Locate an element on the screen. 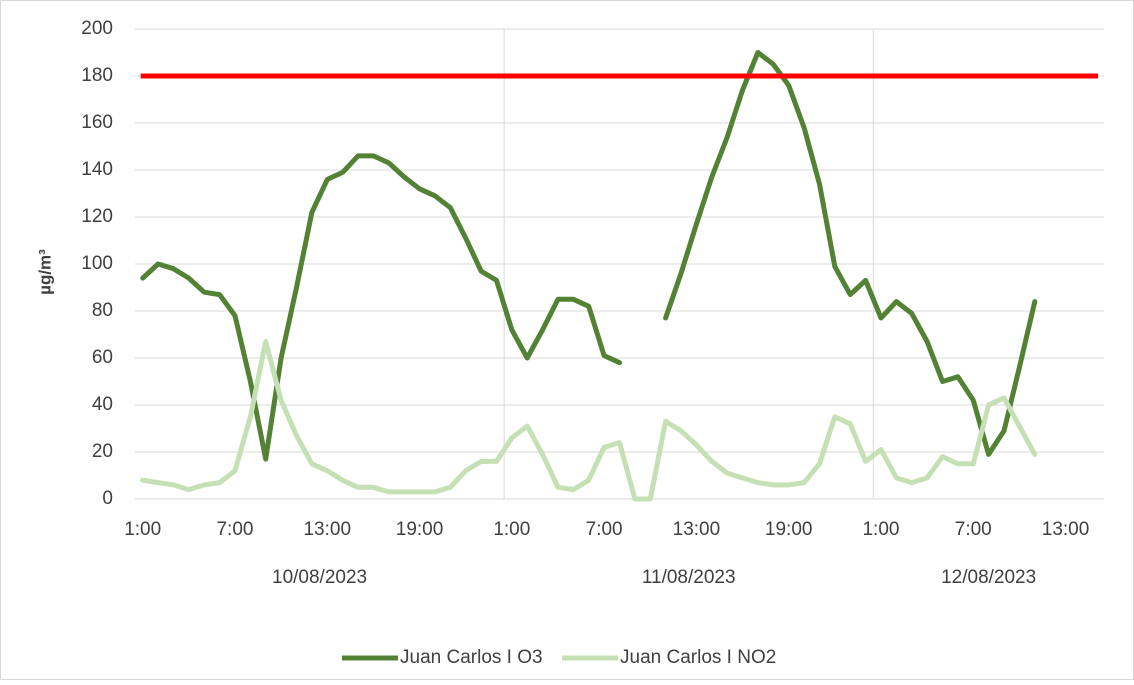 The image size is (1134, 685). y-tick-label: 80 is located at coordinates (102, 310).